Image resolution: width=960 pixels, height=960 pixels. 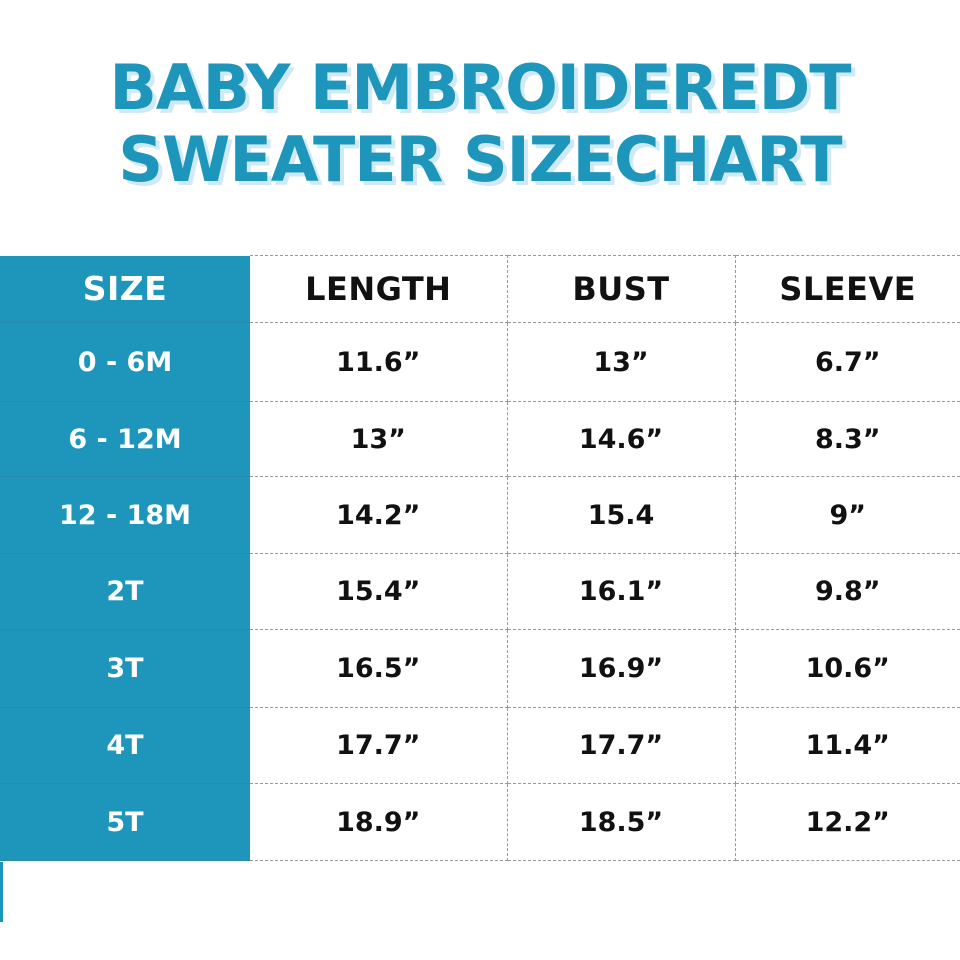 What do you see at coordinates (621, 822) in the screenshot?
I see `cell-bust: 18.5”` at bounding box center [621, 822].